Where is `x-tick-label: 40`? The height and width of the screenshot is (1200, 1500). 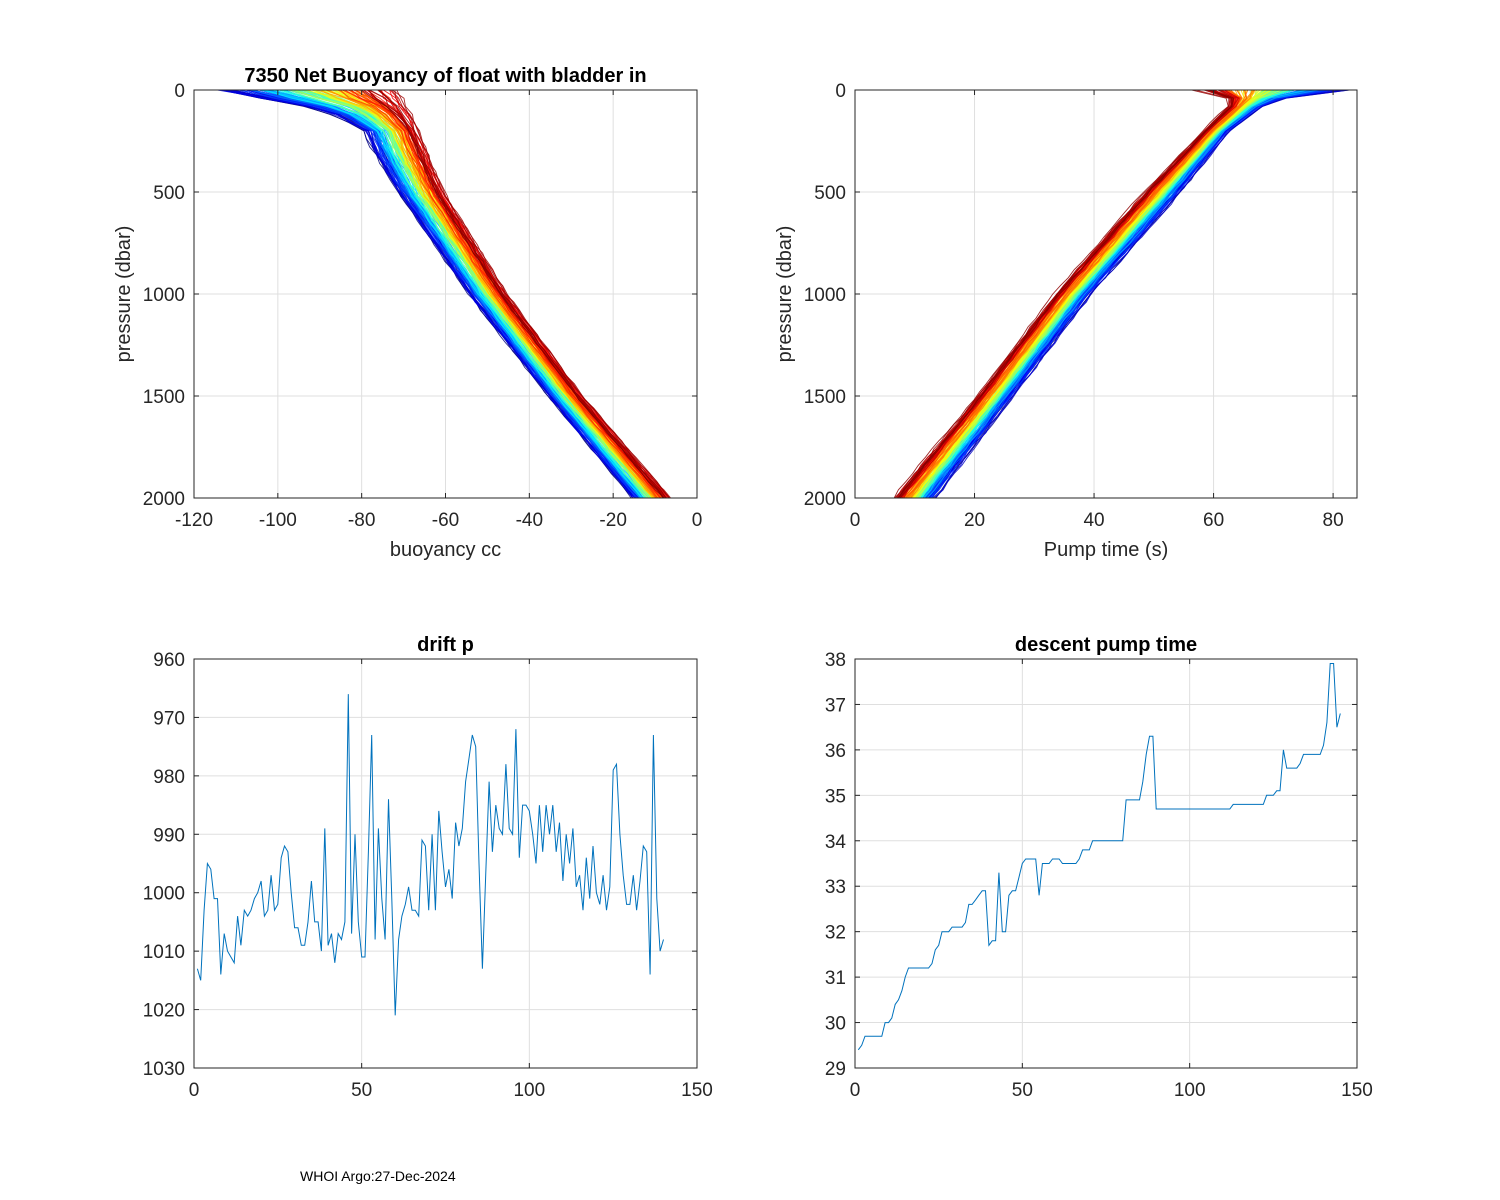
x-tick-label: 40 is located at coordinates (1093, 520).